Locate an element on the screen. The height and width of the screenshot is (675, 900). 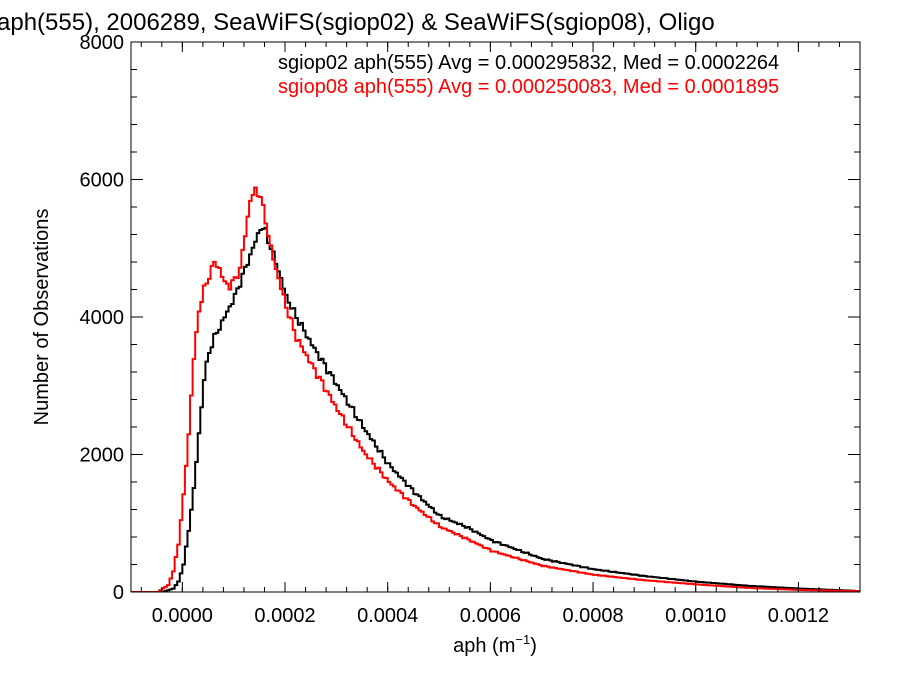
x-axis-label-superscript: −1 is located at coordinates (522, 639).